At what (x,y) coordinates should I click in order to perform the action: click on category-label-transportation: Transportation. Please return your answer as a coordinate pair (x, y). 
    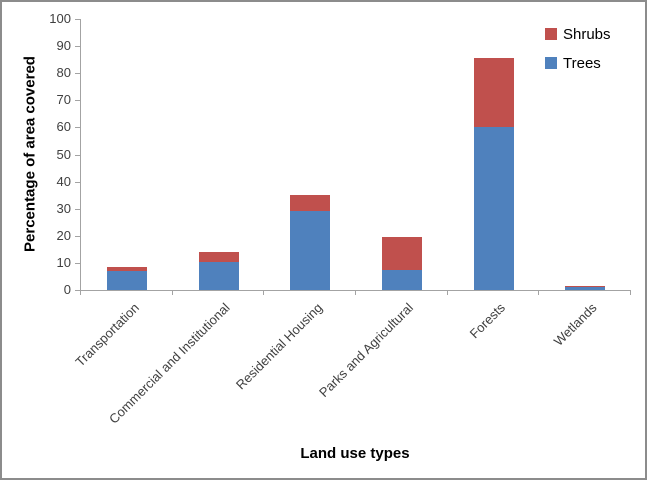
    Looking at the image, I should click on (106, 335).